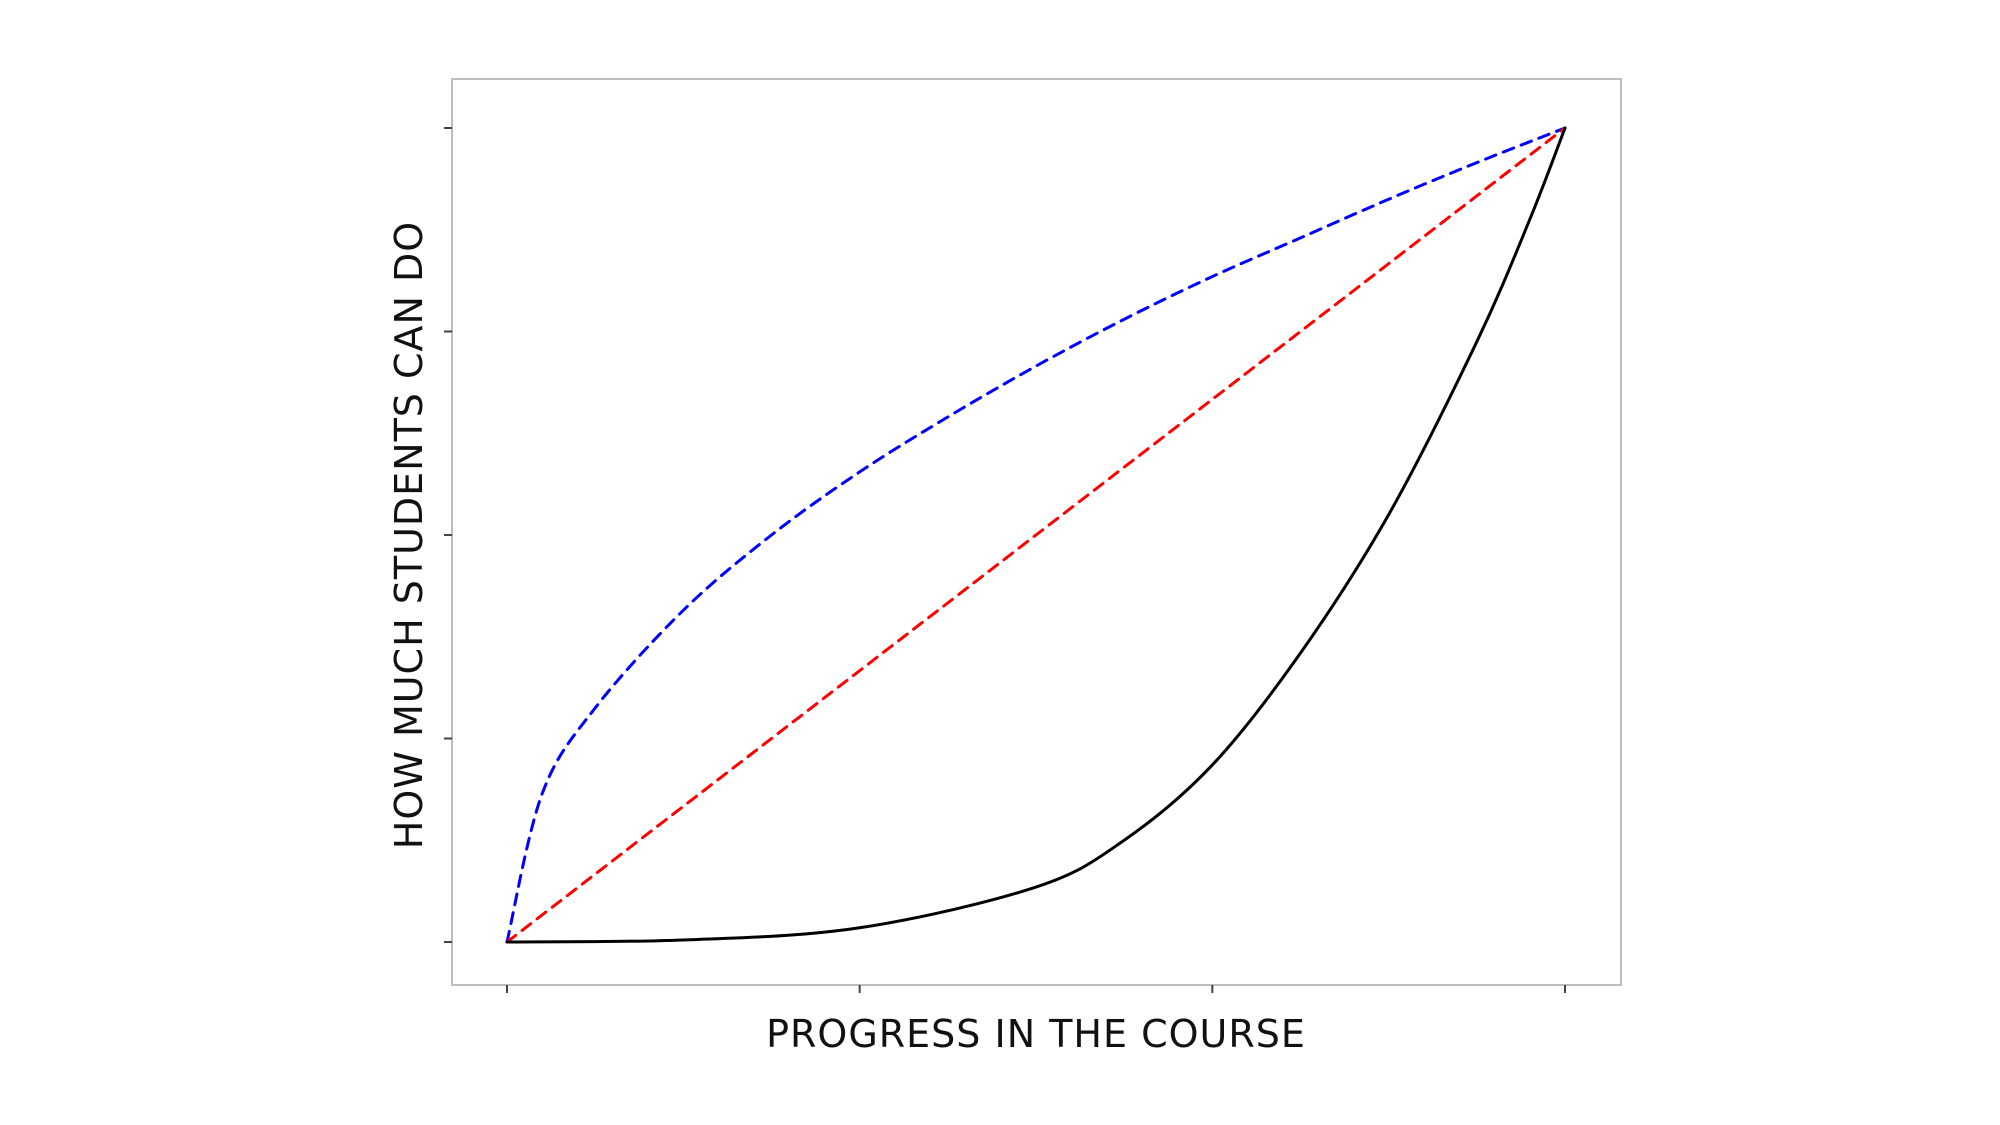 Image resolution: width=2000 pixels, height=1125 pixels. What do you see at coordinates (409, 535) in the screenshot?
I see `y-axis-label: HOW MUCH STUDENTS CAN DO` at bounding box center [409, 535].